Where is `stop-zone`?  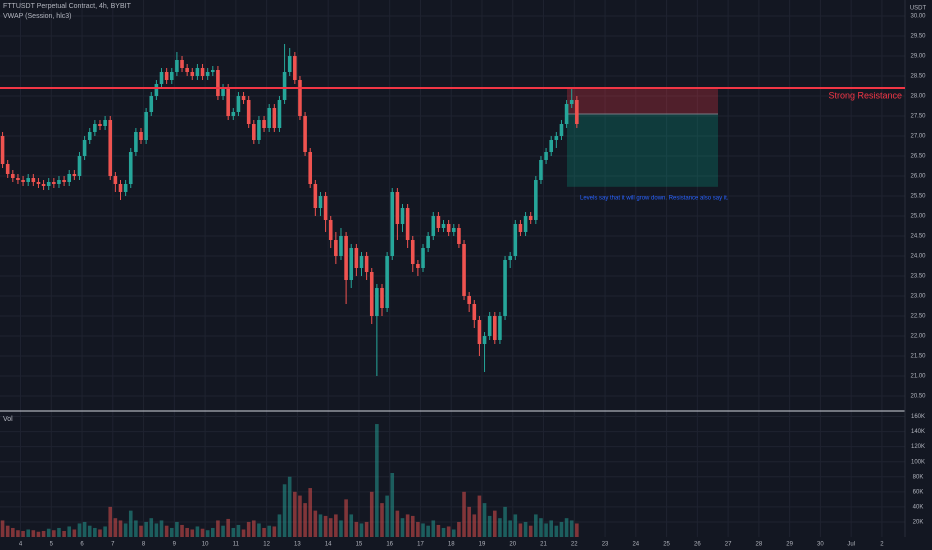 stop-zone is located at coordinates (642, 101).